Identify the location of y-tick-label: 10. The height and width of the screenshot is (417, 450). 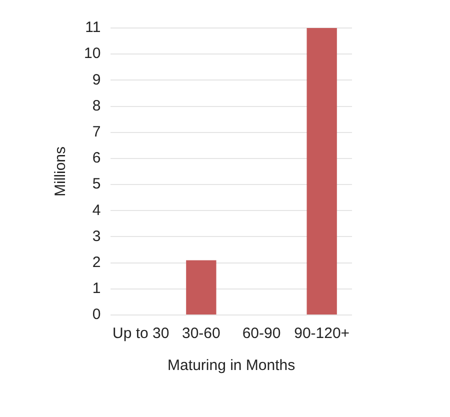
(92, 53).